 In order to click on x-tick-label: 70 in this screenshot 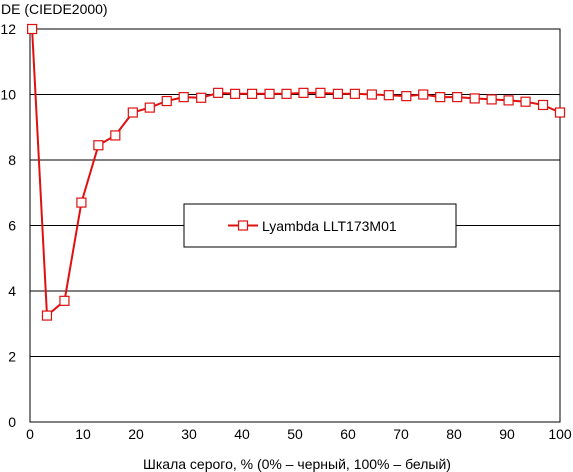, I will do `click(401, 434)`.